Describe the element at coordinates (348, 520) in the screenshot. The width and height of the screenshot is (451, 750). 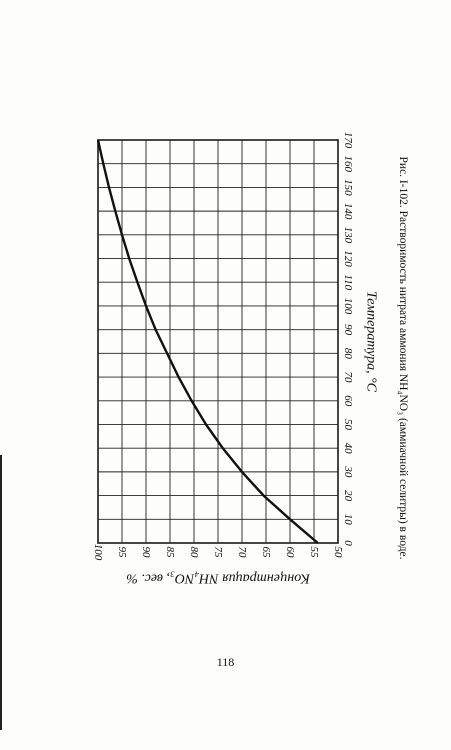
I see `x-tick-label: 10` at that location.